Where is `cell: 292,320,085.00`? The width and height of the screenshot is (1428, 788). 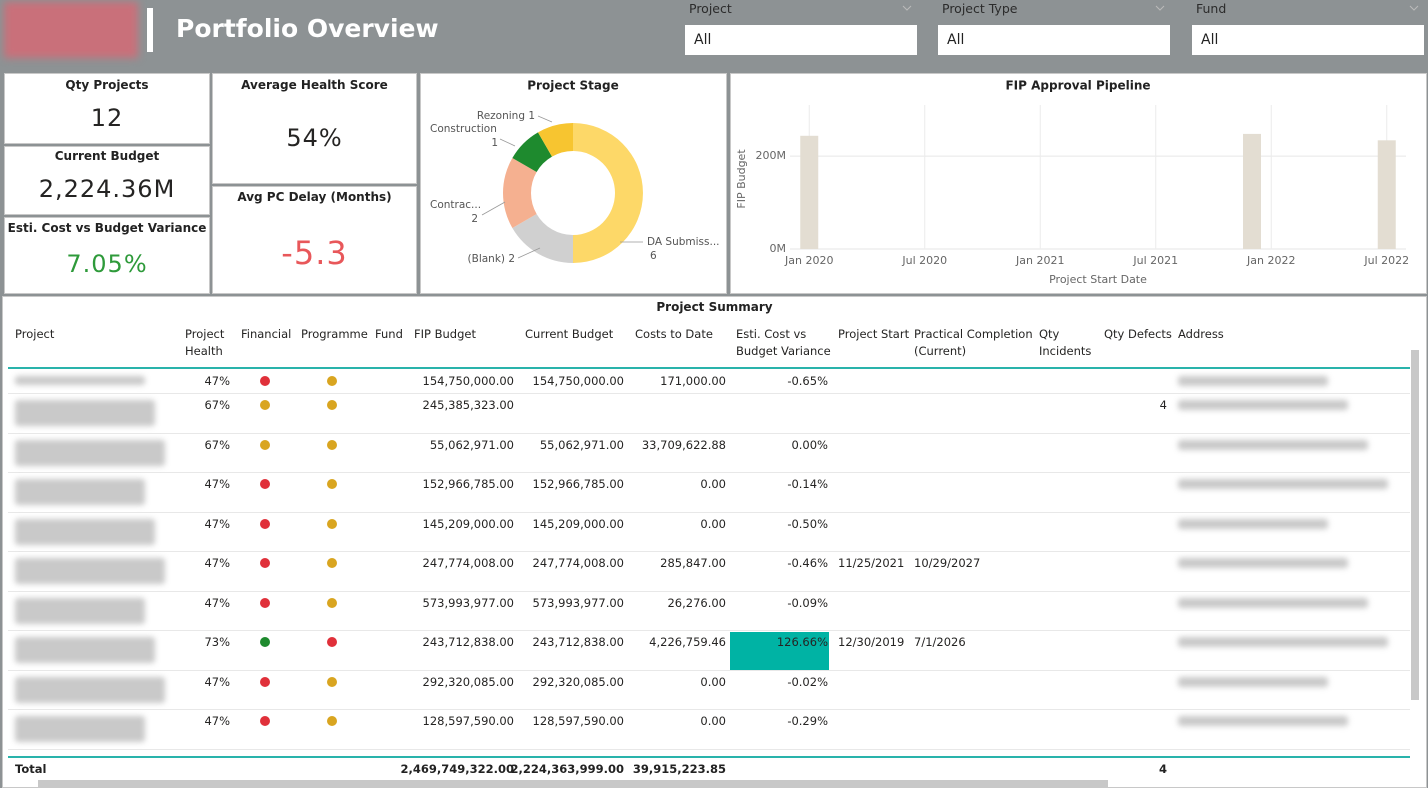 cell: 292,320,085.00 is located at coordinates (468, 681).